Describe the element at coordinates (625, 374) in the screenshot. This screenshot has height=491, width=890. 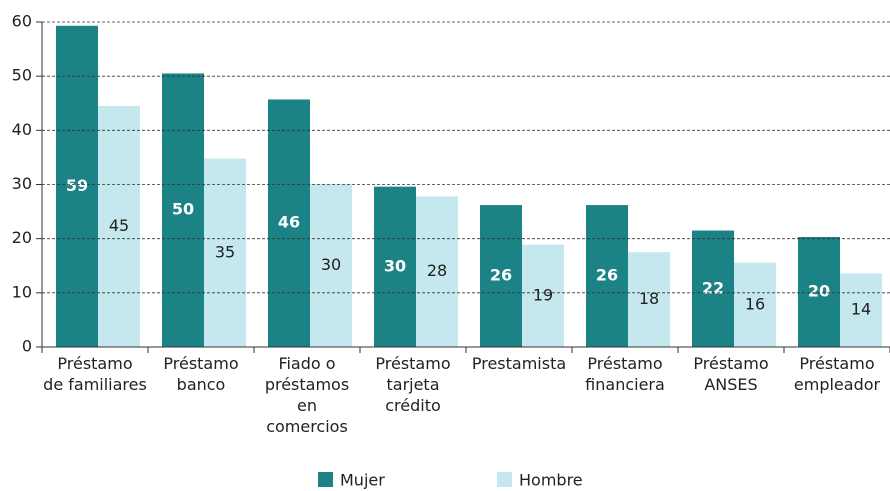
I see `x-tick-label: Préstamo financiera` at that location.